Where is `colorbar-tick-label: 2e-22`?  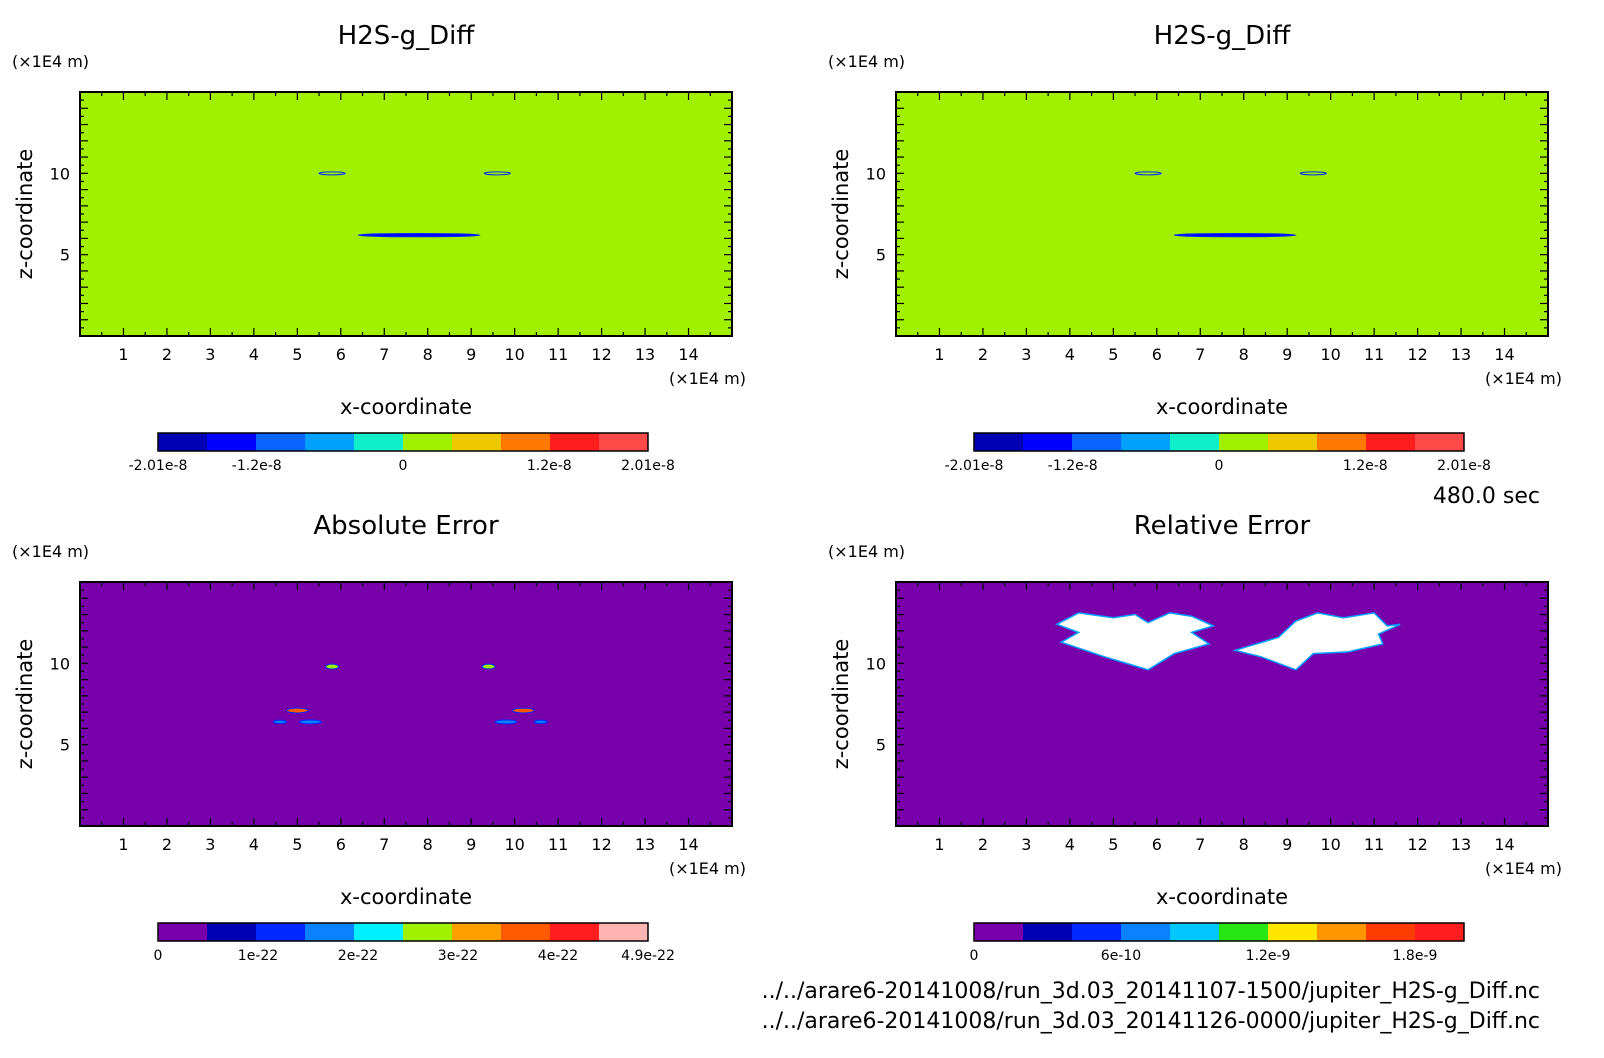 colorbar-tick-label: 2e-22 is located at coordinates (358, 956).